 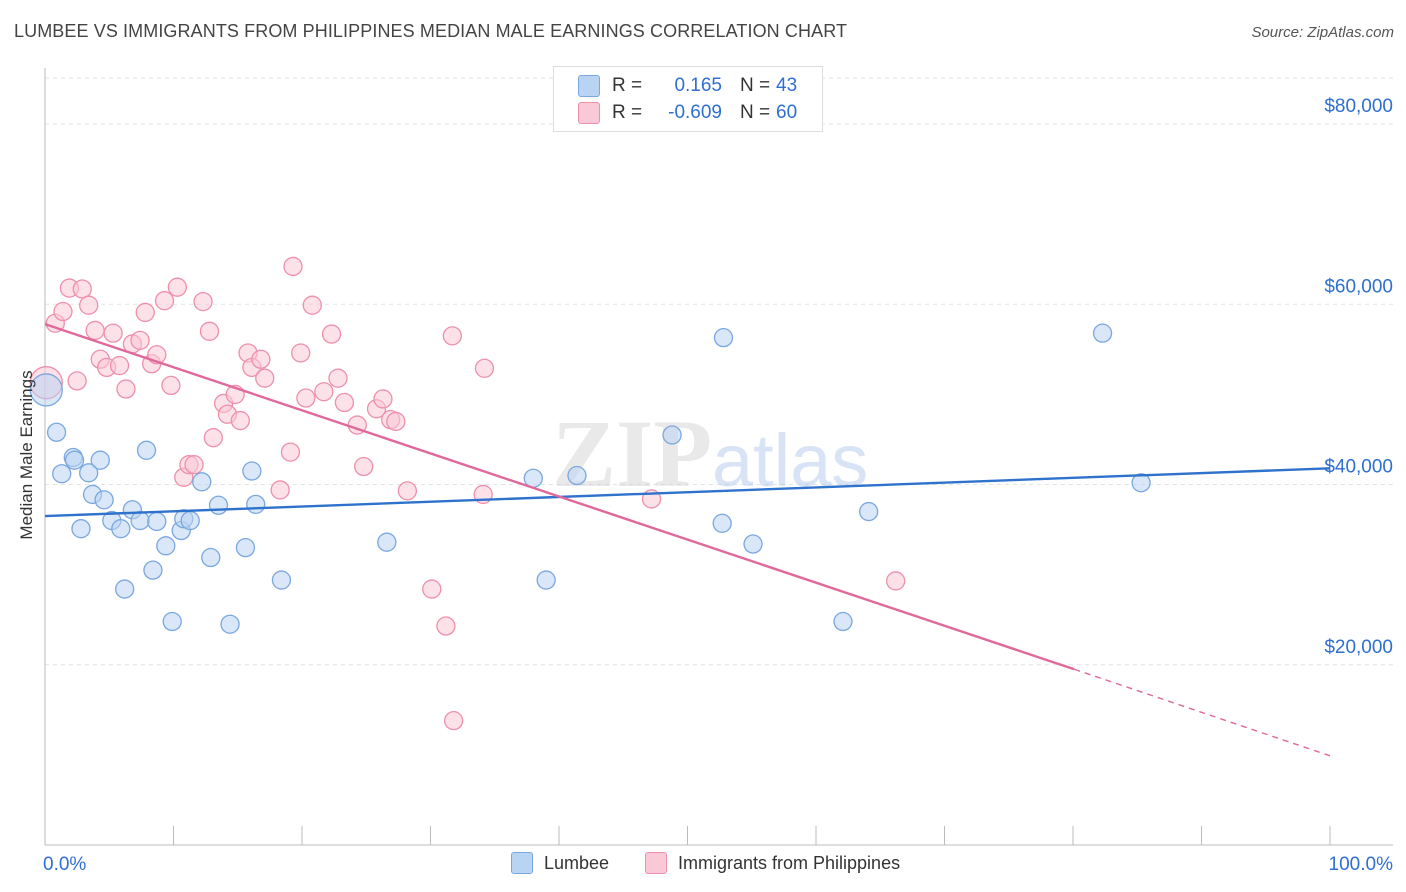 I want to click on watermark-zip: ZIP, so click(x=632, y=453).